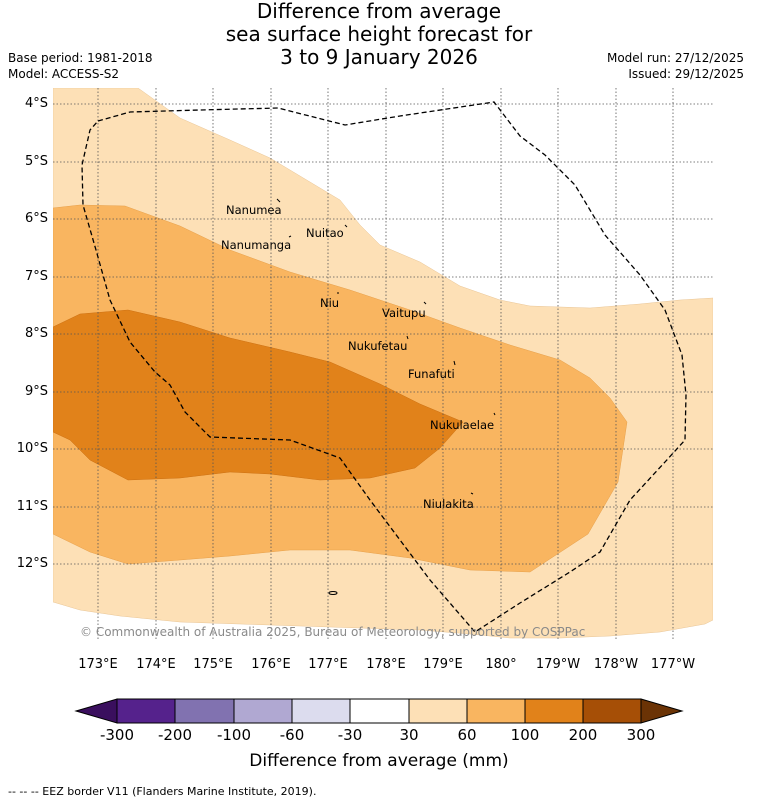  What do you see at coordinates (64, 74) in the screenshot?
I see `model-name: Model: ACCESS-S2` at bounding box center [64, 74].